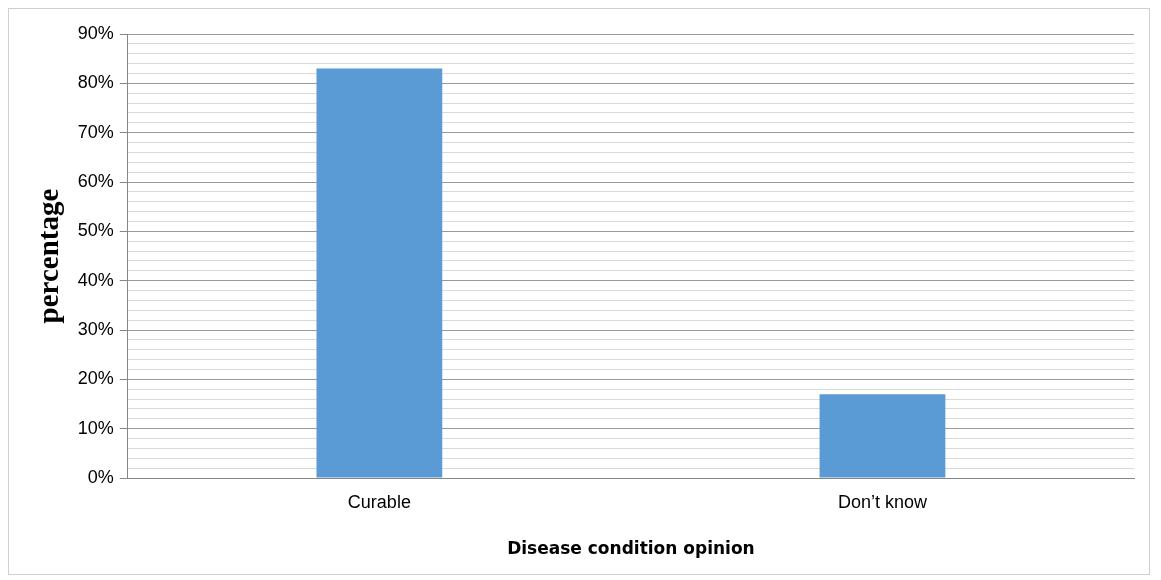 Image resolution: width=1161 pixels, height=580 pixels. What do you see at coordinates (379, 501) in the screenshot?
I see `x-tick-label: Curable` at bounding box center [379, 501].